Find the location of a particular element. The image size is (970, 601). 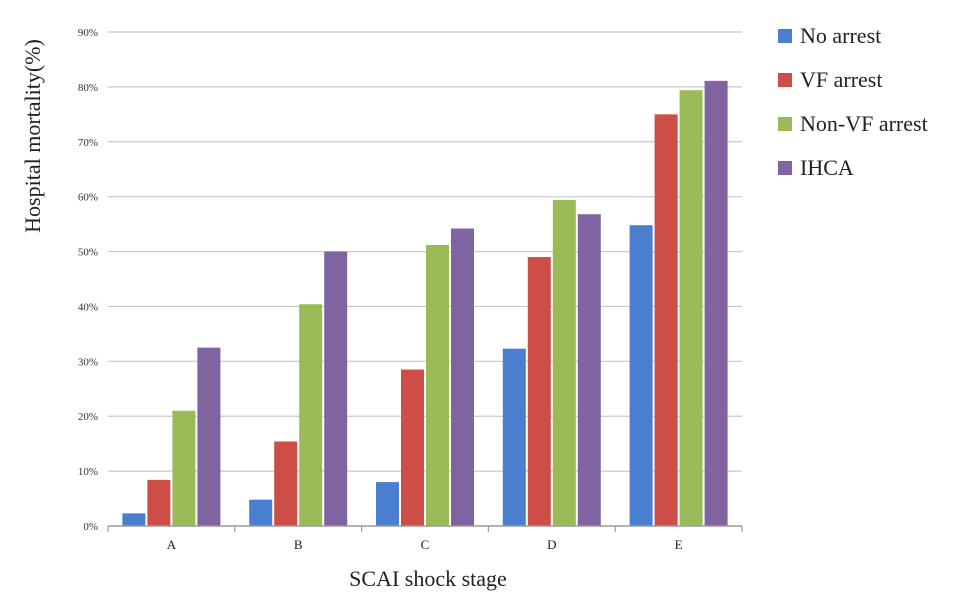

bar-non-vf-arrest-a is located at coordinates (184, 468).